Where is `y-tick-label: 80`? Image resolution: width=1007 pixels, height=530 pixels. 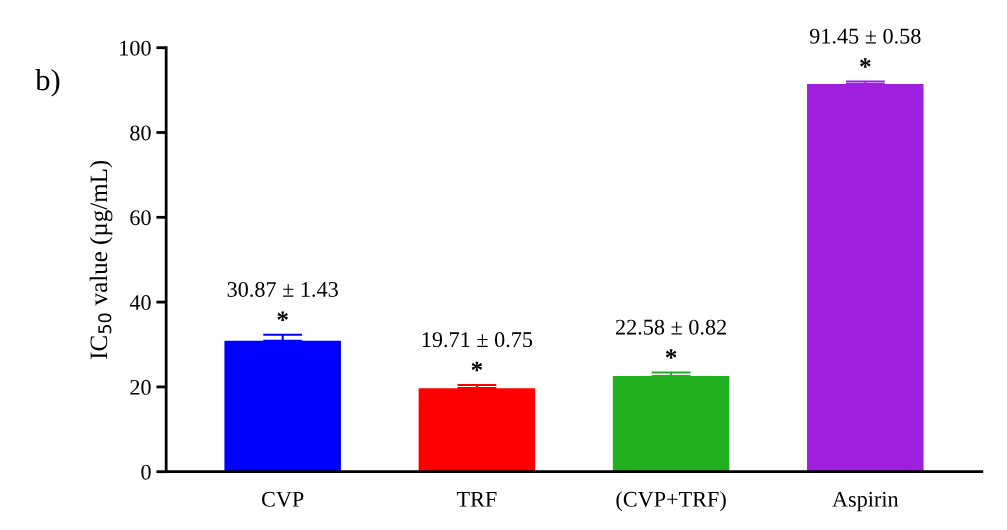 y-tick-label: 80 is located at coordinates (140, 133).